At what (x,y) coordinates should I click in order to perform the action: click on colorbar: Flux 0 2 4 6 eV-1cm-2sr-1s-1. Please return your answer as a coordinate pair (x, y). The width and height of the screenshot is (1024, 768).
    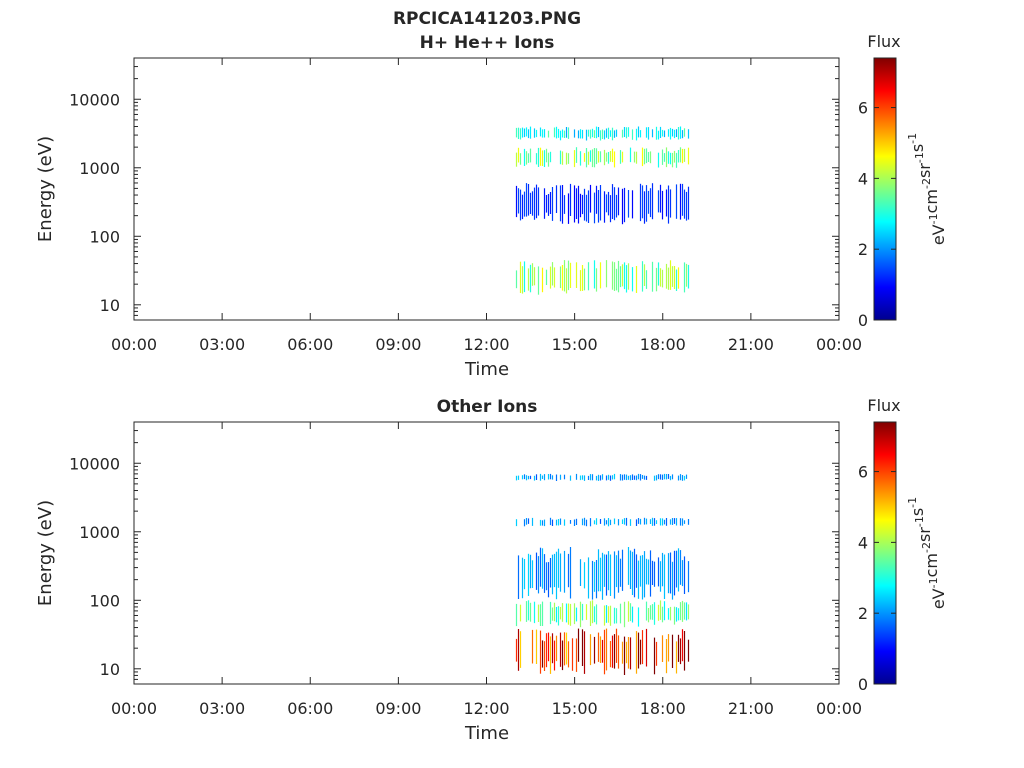
    Looking at the image, I should click on (903, 181).